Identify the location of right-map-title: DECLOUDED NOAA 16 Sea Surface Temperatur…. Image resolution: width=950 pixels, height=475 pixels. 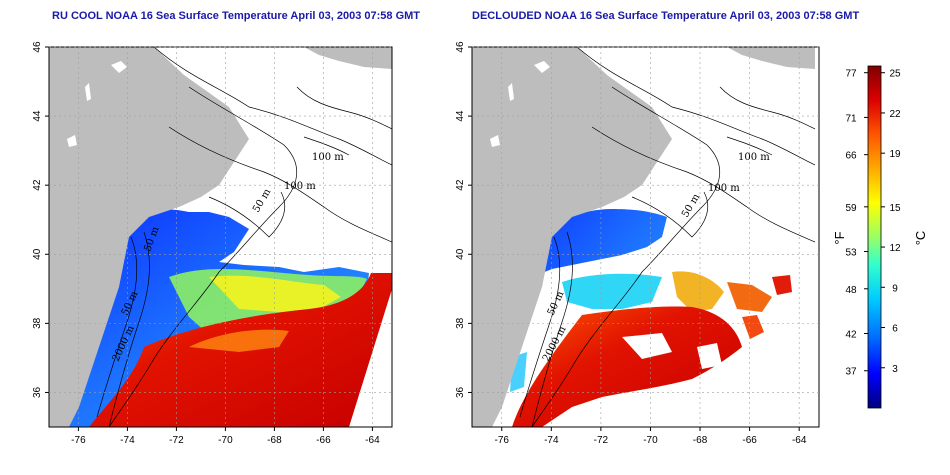
(666, 16).